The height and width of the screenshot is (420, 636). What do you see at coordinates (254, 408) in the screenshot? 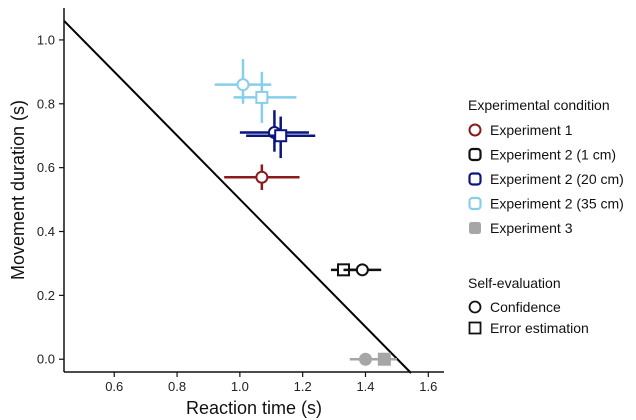
I see `x-axis-title: Reaction time (s)` at bounding box center [254, 408].